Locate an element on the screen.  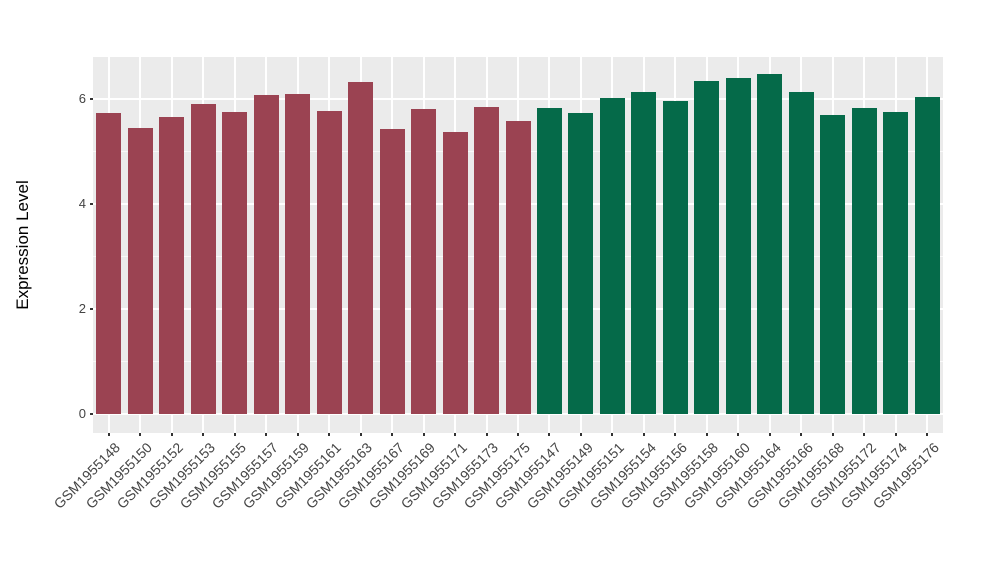
bar-GSM1955159 is located at coordinates (298, 253).